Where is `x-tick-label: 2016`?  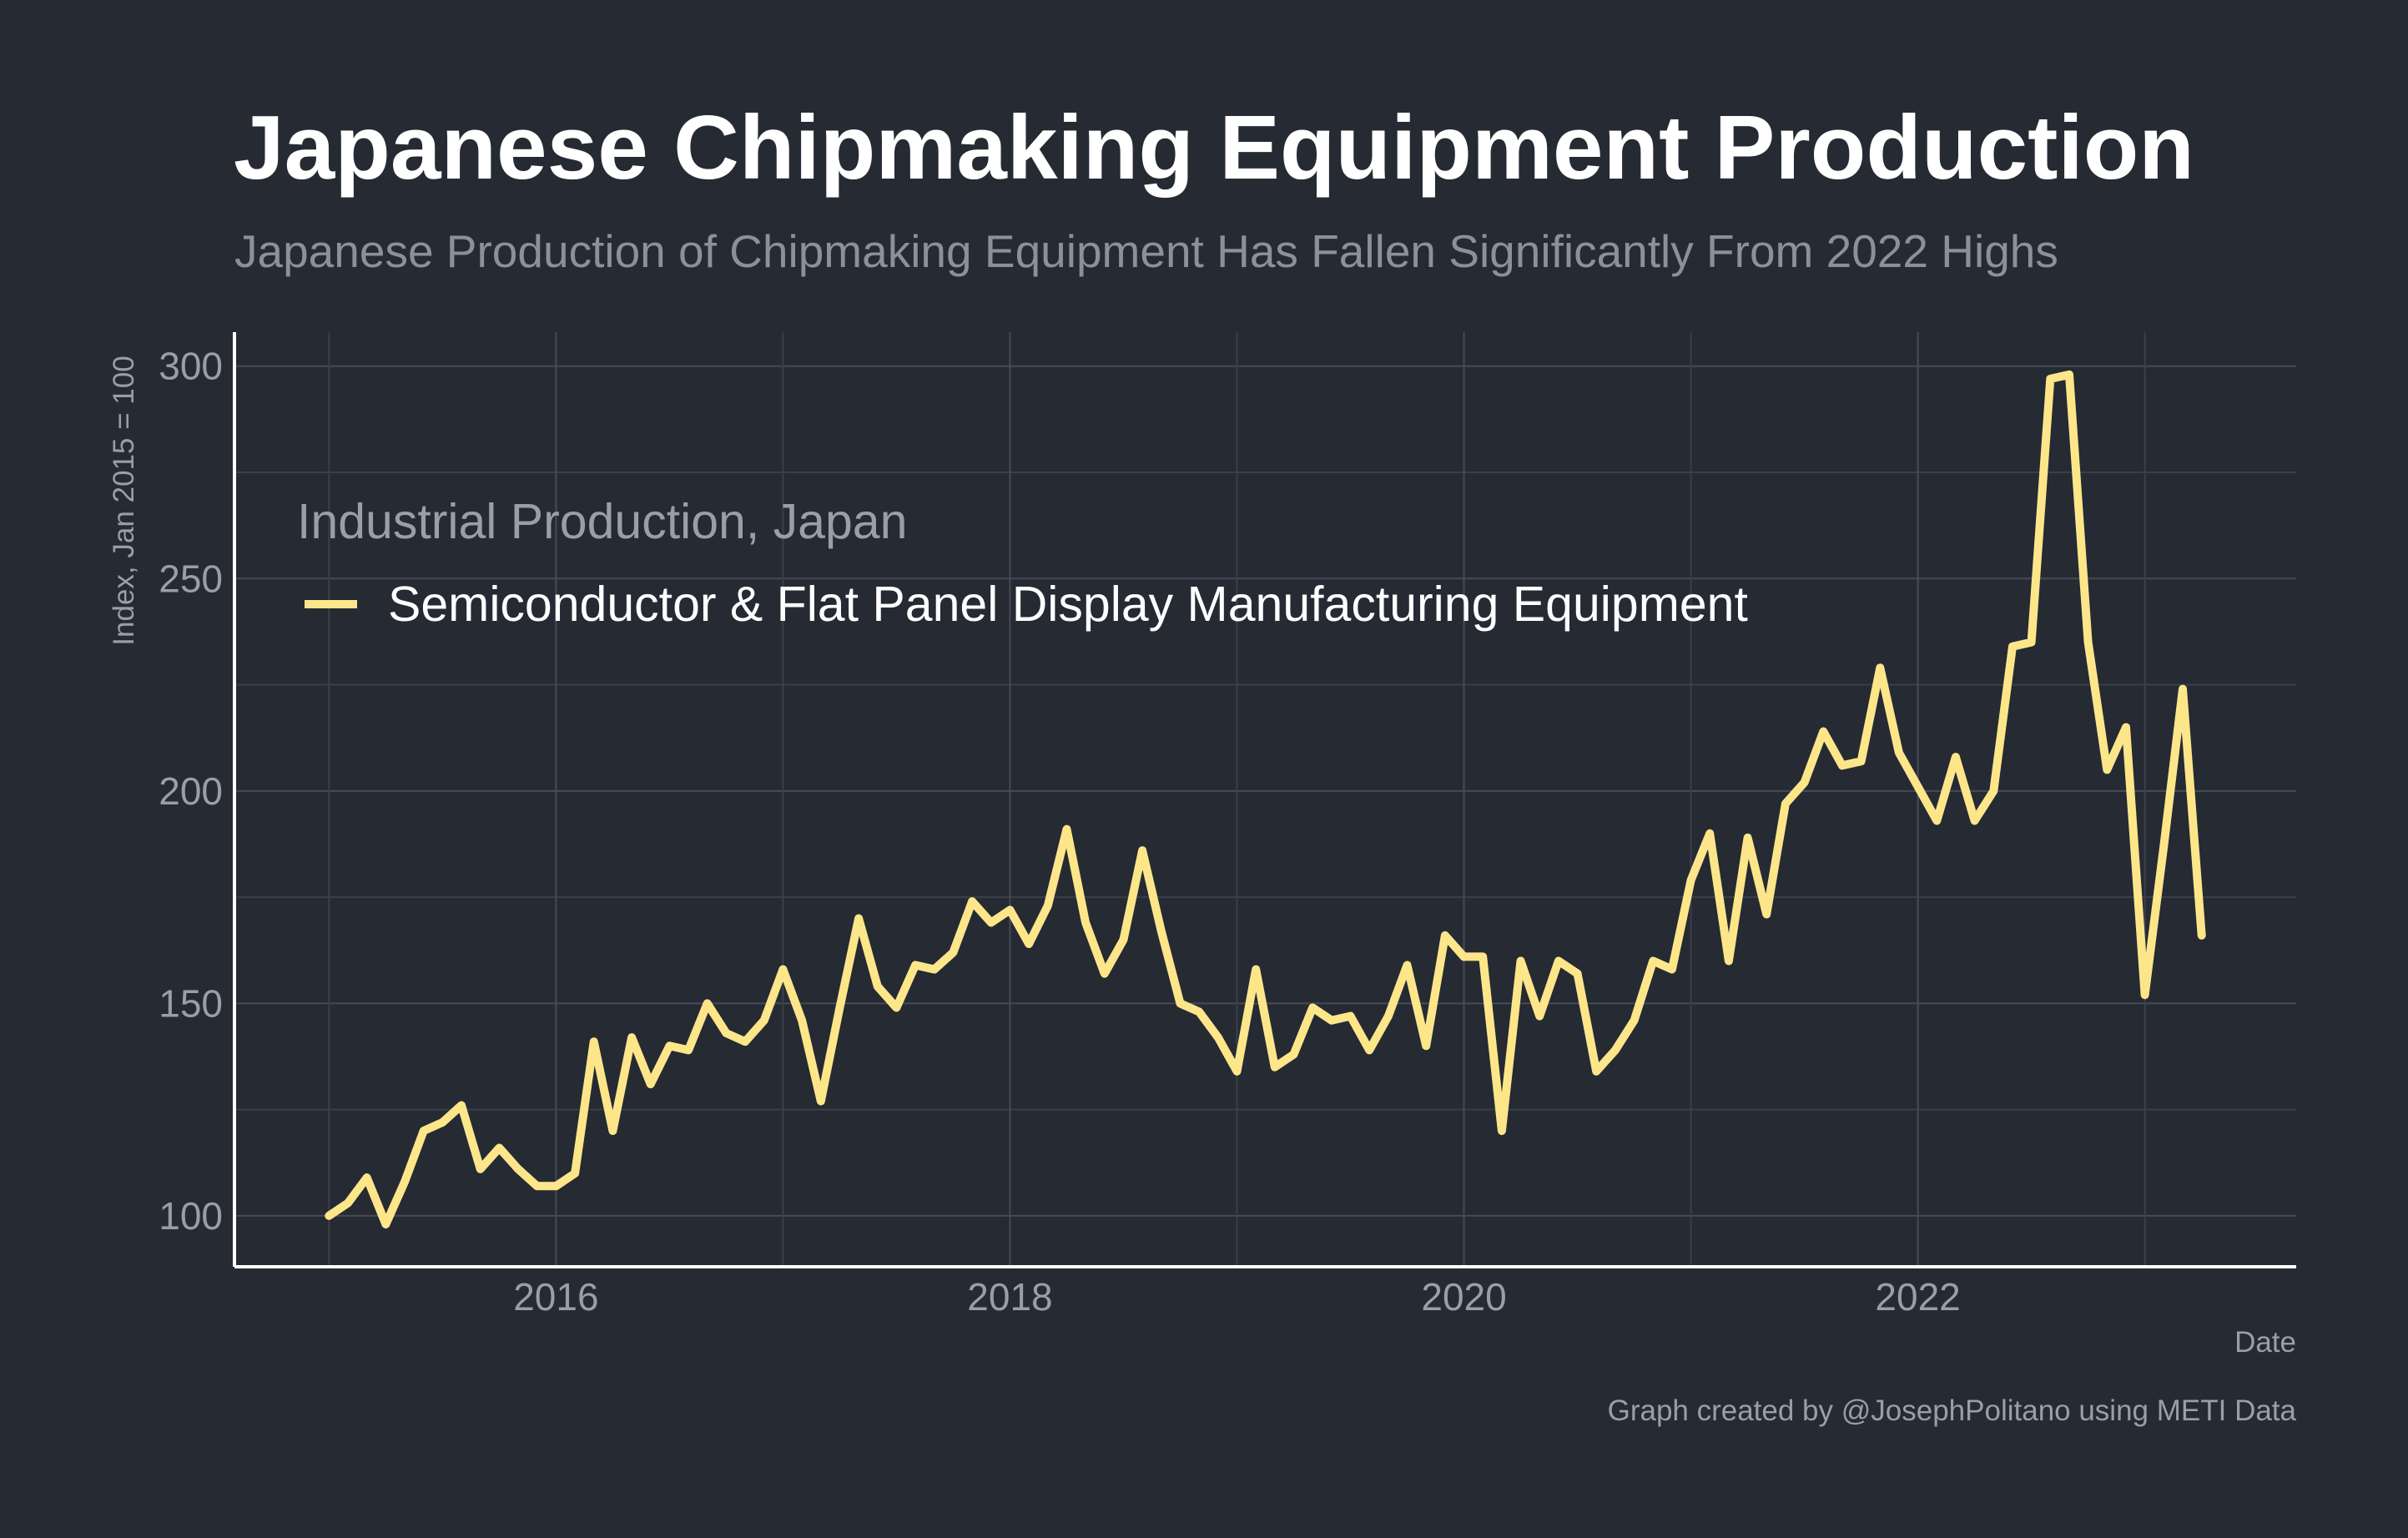 x-tick-label: 2016 is located at coordinates (555, 1297).